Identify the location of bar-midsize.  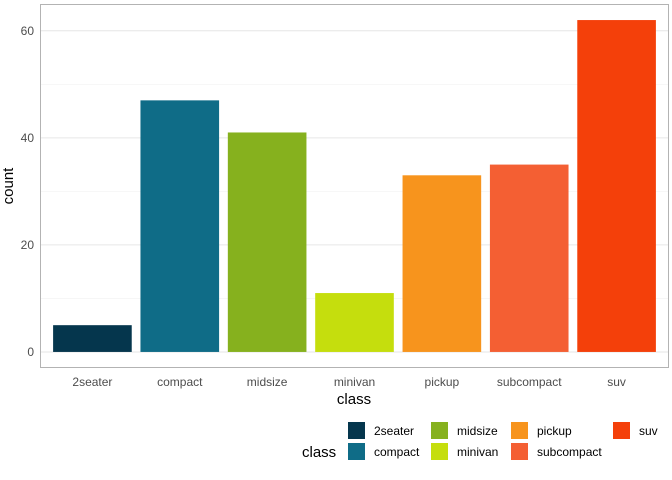
(267, 242).